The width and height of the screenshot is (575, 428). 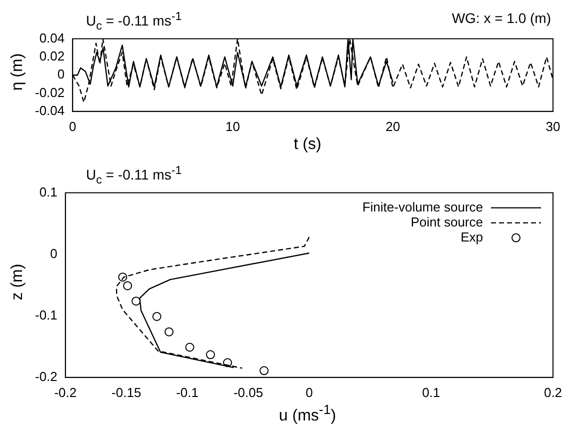 I want to click on x-tick-label: 10, so click(x=233, y=126).